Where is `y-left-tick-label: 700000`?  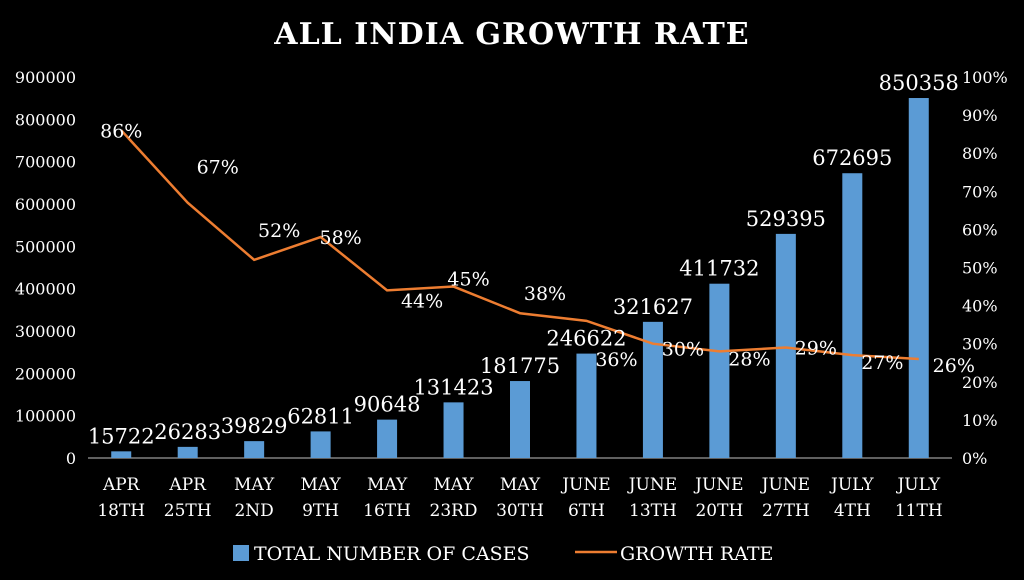
y-left-tick-label: 700000 is located at coordinates (45, 162).